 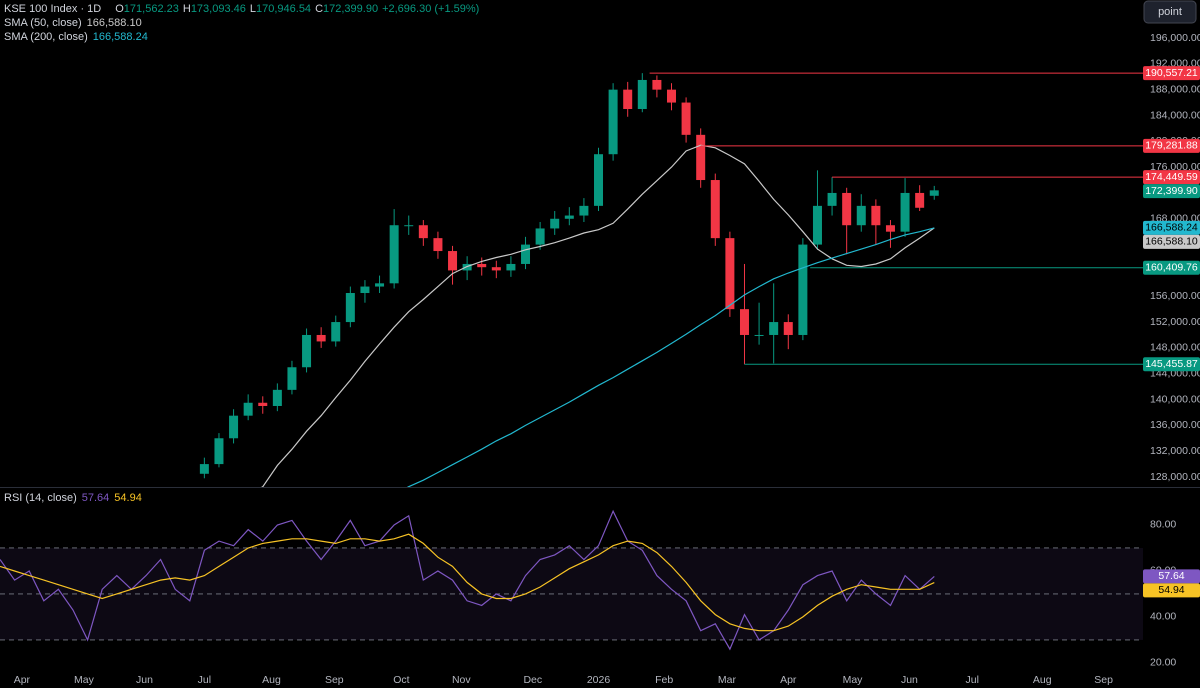 I want to click on indicator-legend: SMA (200, close) 166,588.24, so click(x=76, y=37).